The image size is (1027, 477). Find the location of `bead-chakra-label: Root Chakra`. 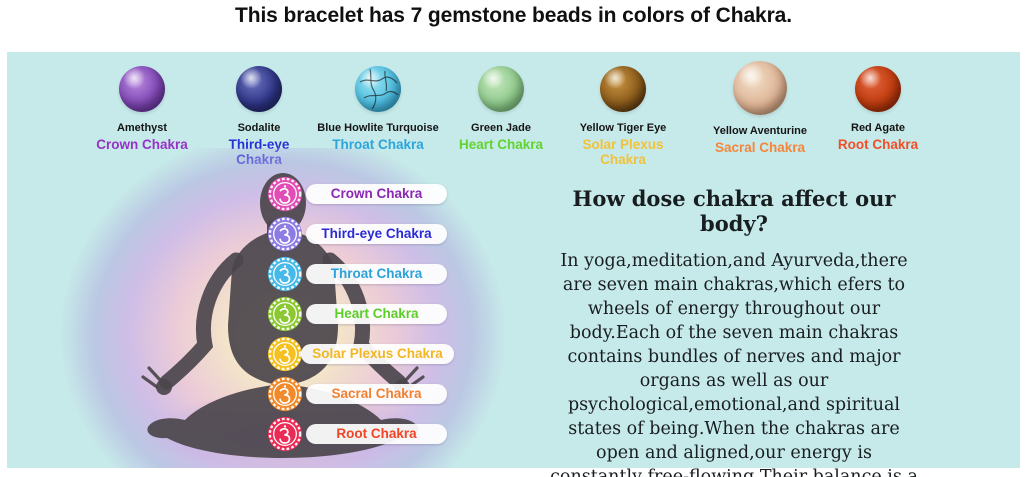

bead-chakra-label: Root Chakra is located at coordinates (878, 144).